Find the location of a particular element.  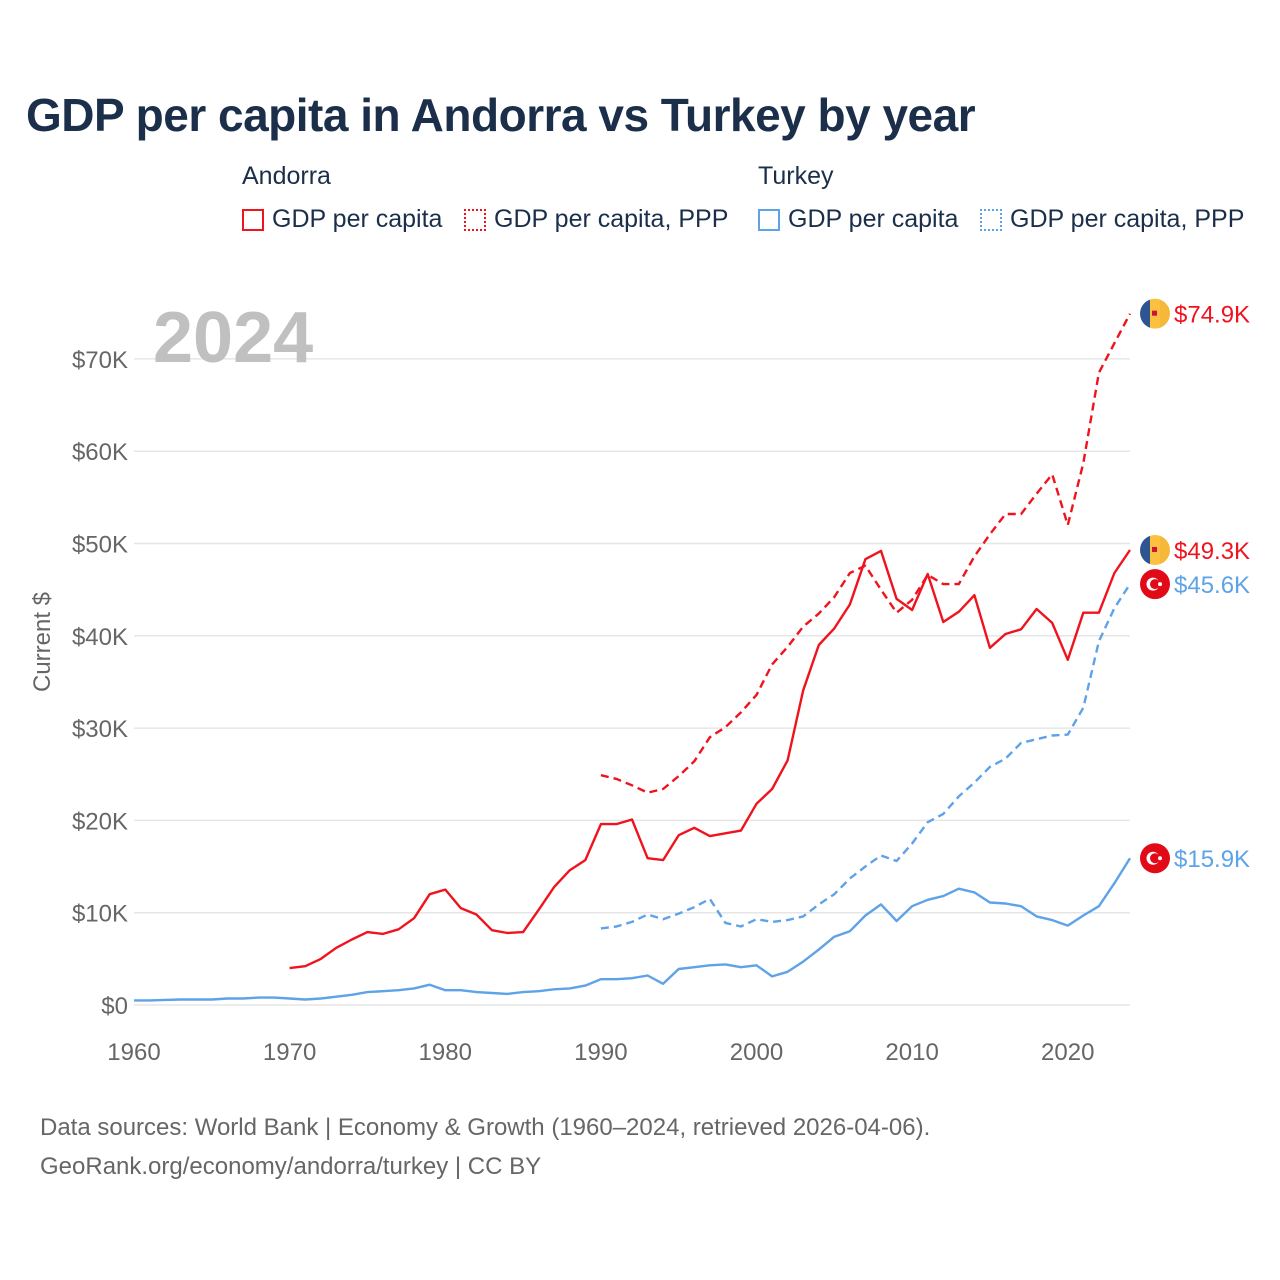

legend-turkey-gdp: GDP per capita is located at coordinates (858, 219).